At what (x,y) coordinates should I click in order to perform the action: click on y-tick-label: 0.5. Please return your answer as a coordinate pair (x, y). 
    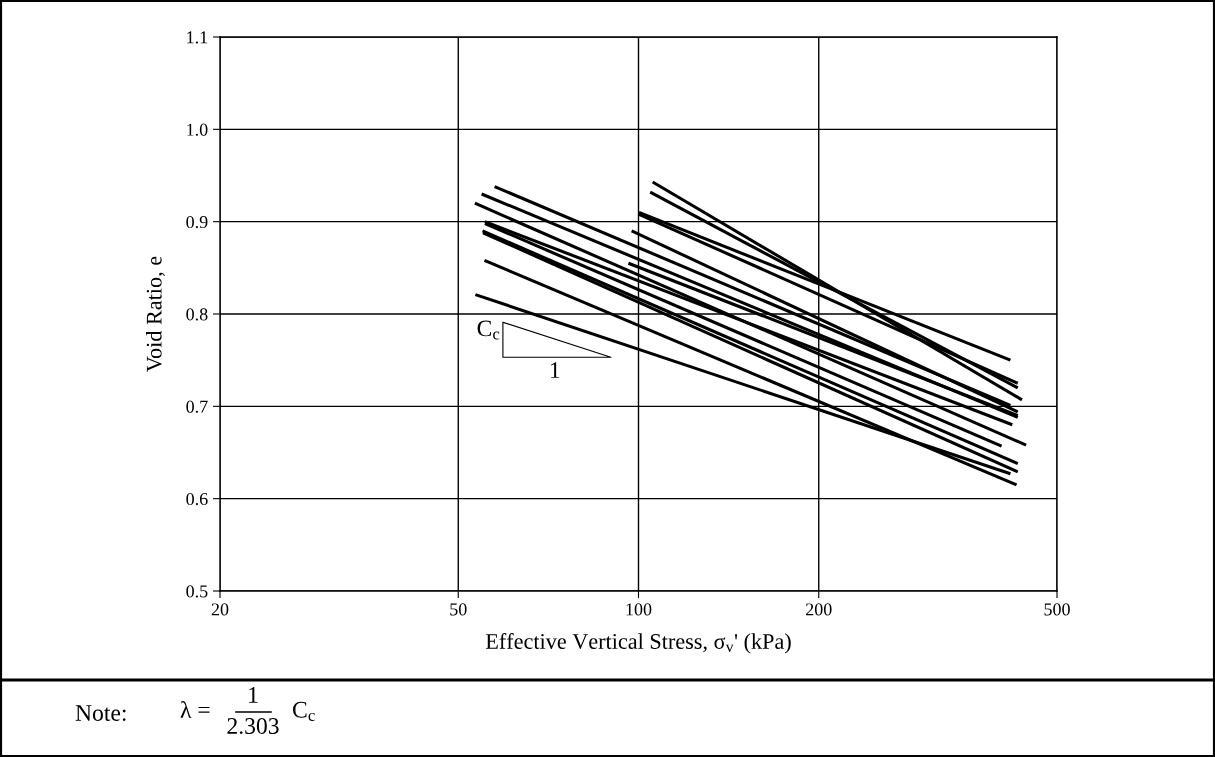
    Looking at the image, I should click on (197, 591).